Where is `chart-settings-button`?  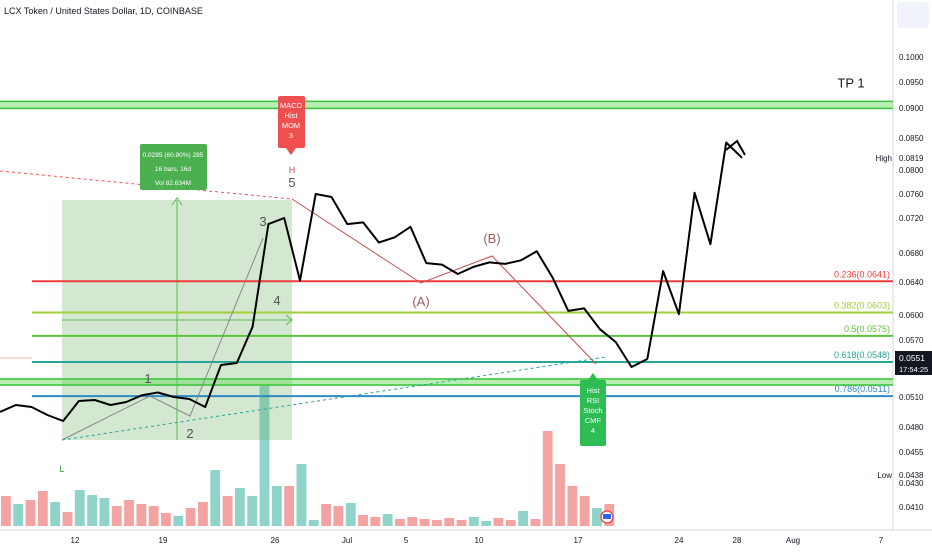
chart-settings-button is located at coordinates (913, 15).